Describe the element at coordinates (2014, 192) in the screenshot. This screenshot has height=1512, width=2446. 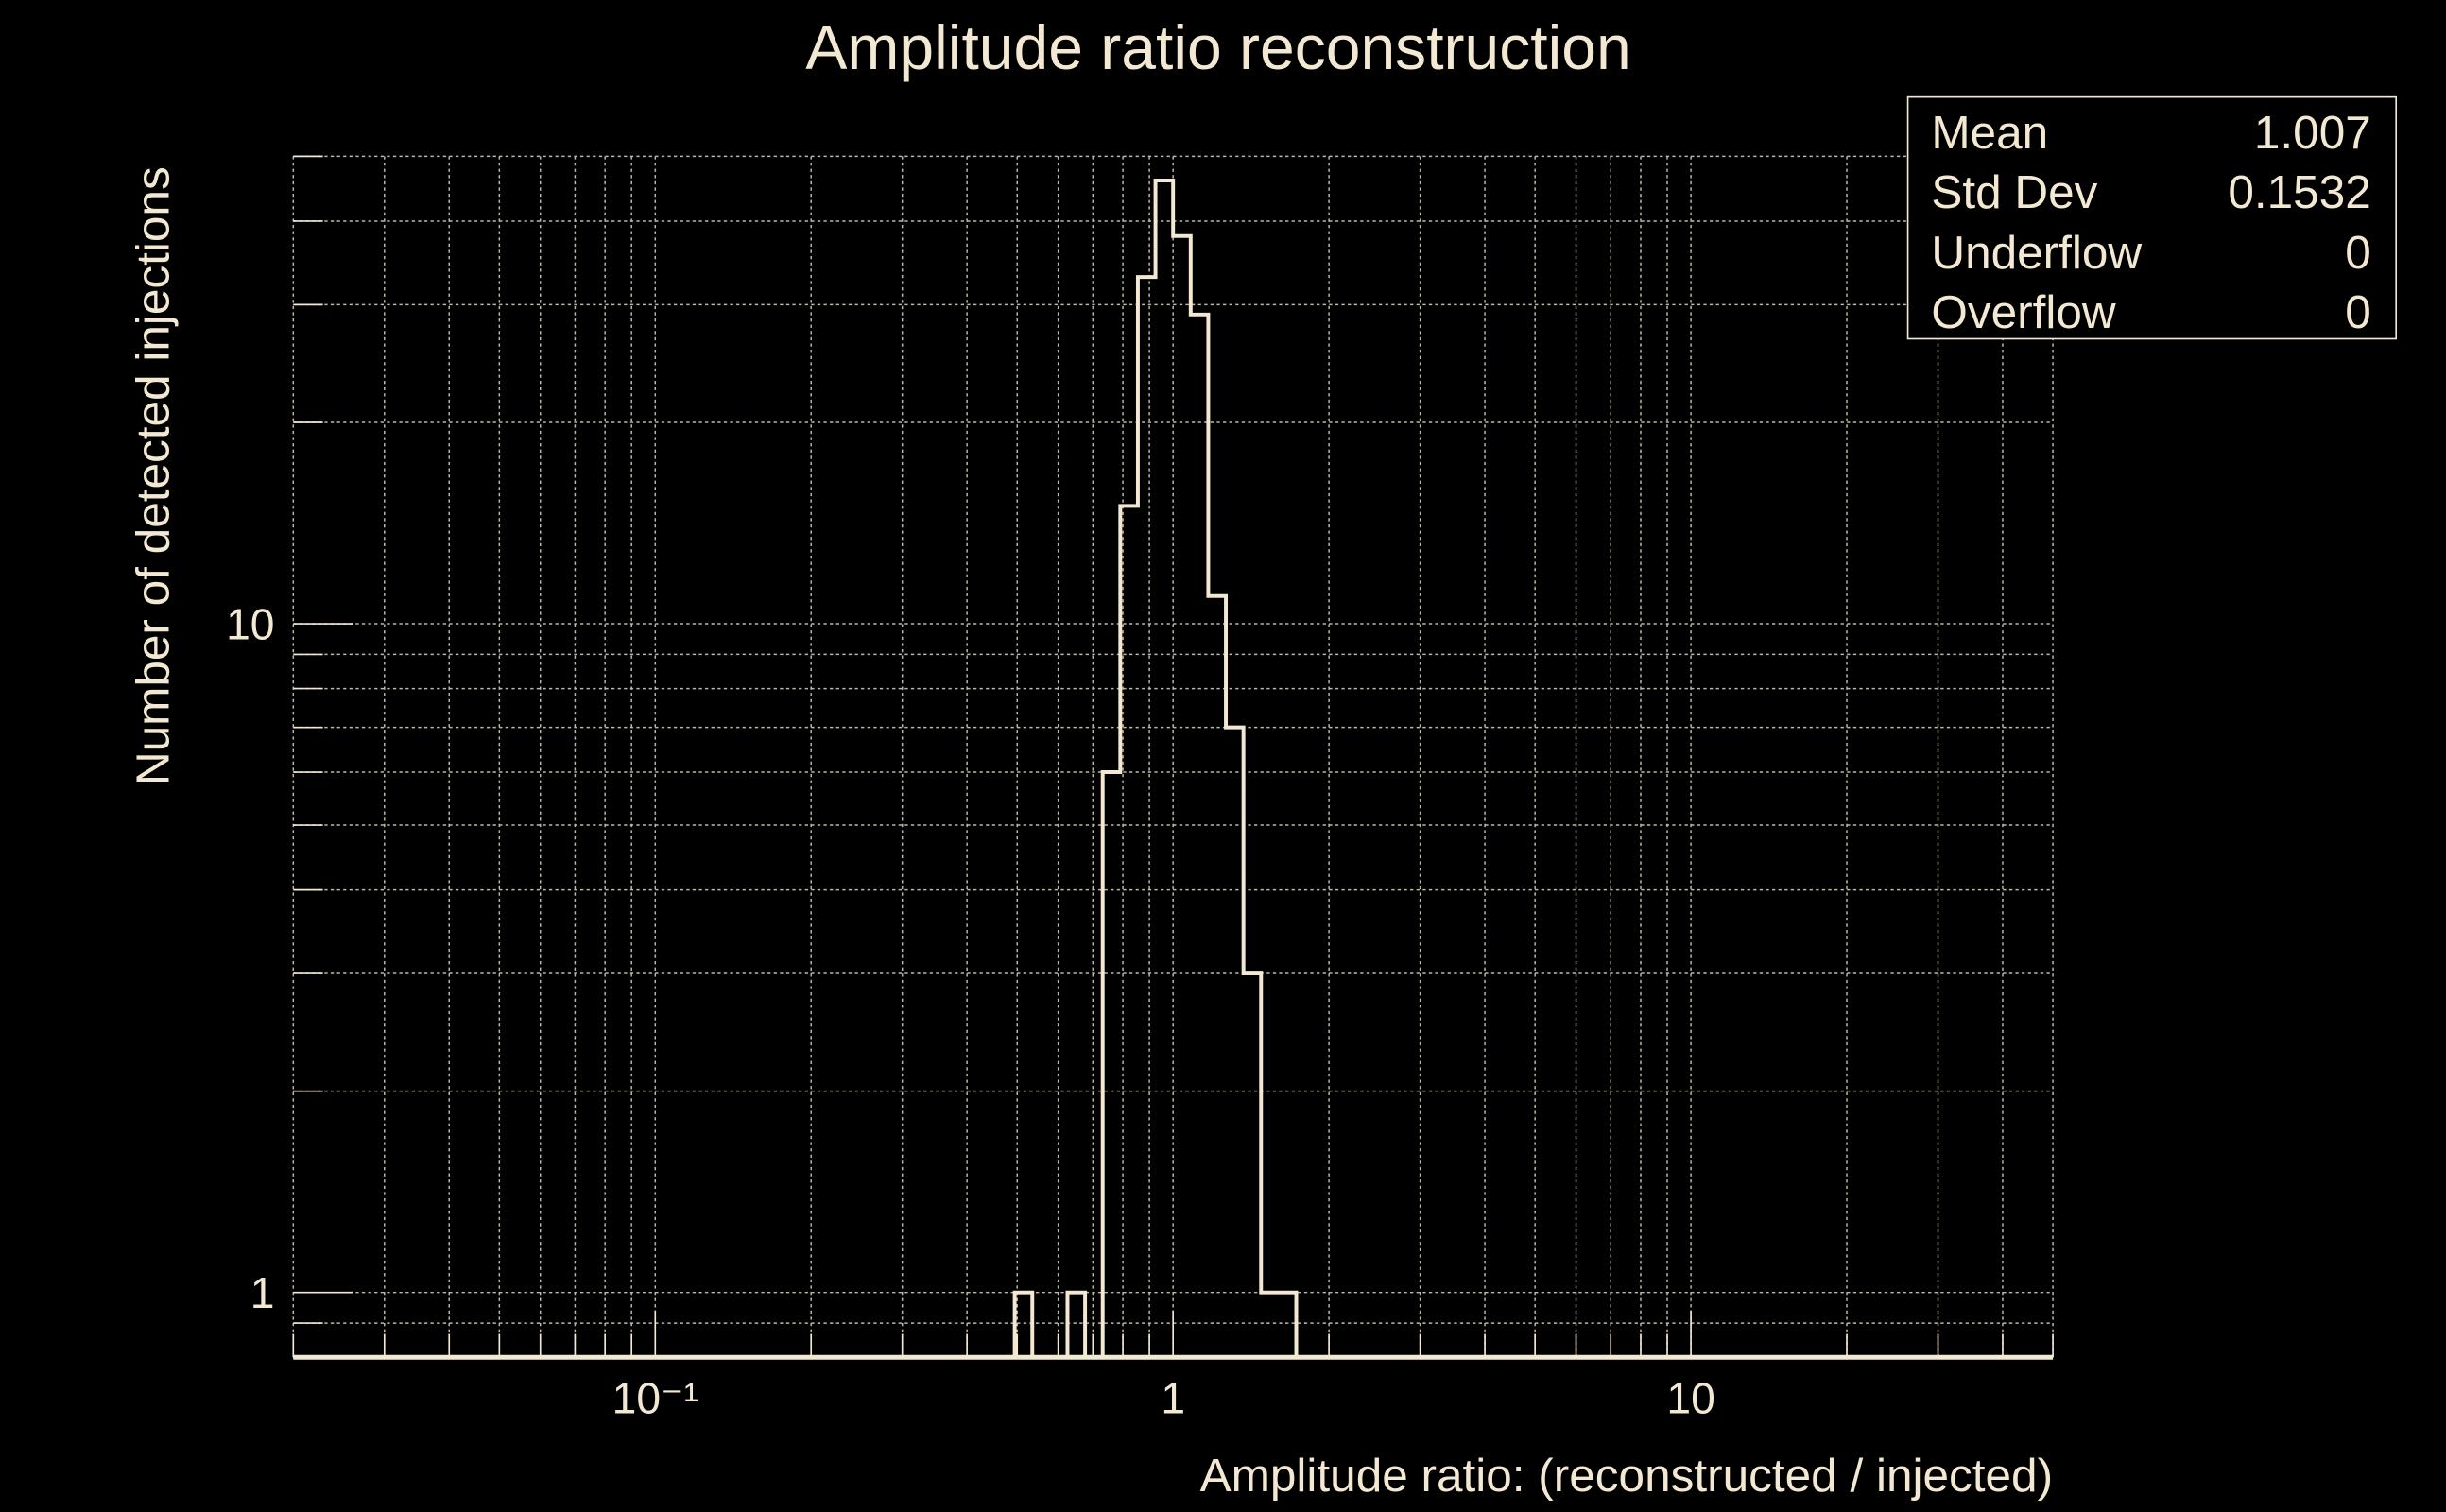
I see `stats-label-stddev: Std Dev` at that location.